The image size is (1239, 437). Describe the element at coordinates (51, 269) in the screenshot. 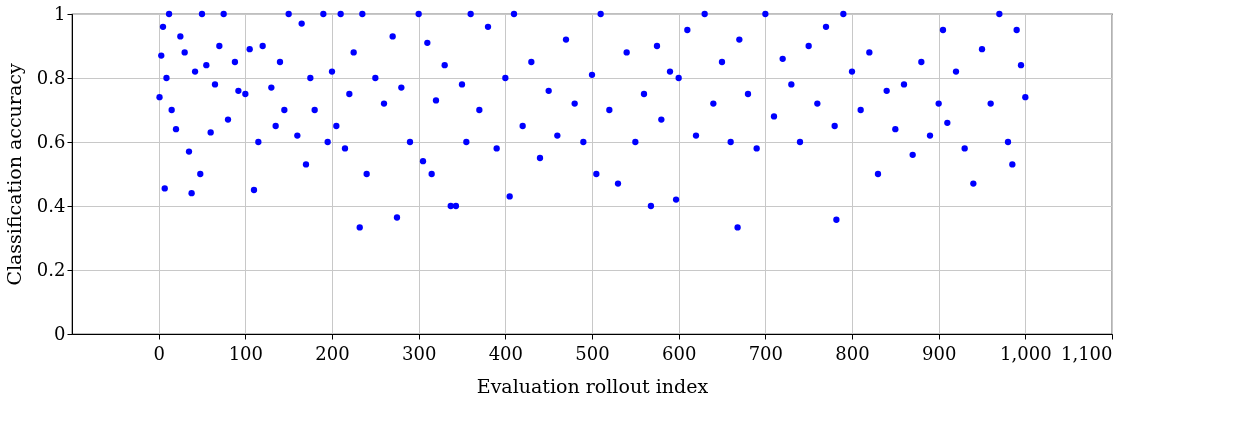

I see `y-tick-label: 0.2` at that location.